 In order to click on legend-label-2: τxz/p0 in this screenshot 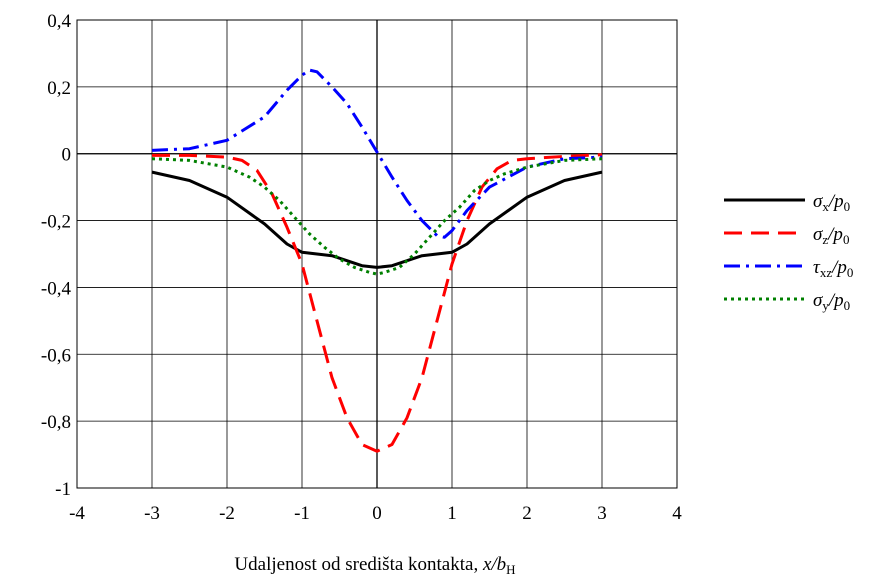, I will do `click(833, 268)`.